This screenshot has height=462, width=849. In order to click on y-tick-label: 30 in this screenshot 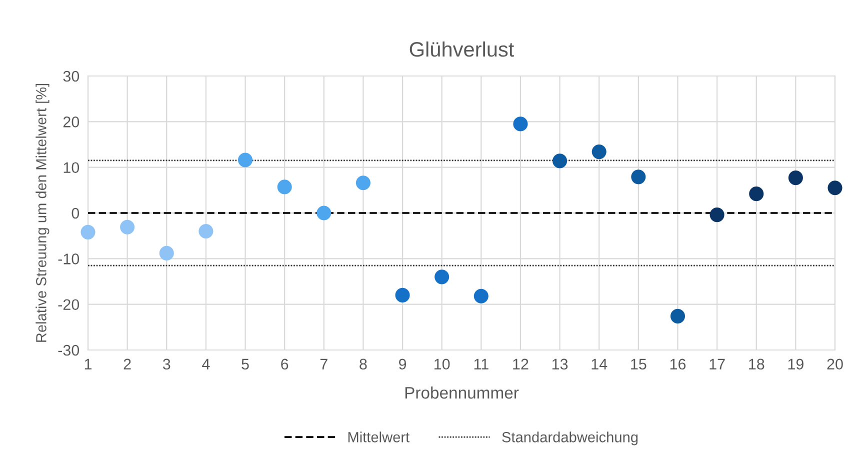, I will do `click(71, 76)`.